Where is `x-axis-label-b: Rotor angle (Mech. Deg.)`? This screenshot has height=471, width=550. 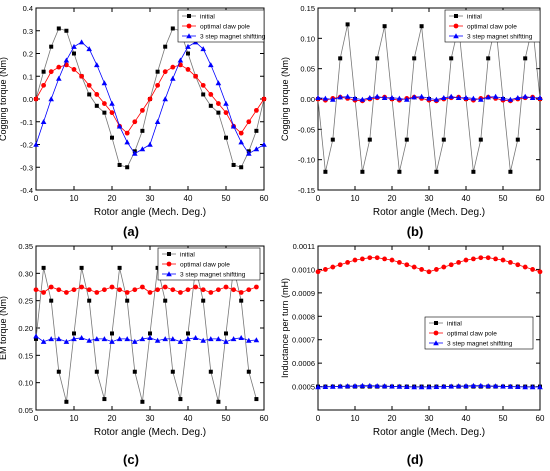
x-axis-label-b: Rotor angle (Mech. Deg.) is located at coordinates (429, 212).